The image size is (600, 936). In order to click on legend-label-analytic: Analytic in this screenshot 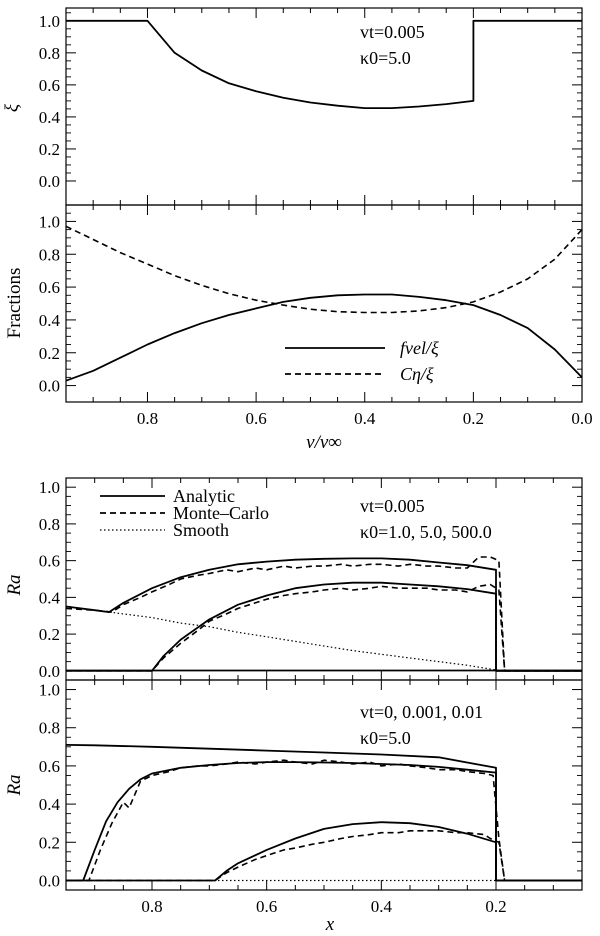, I will do `click(204, 496)`.